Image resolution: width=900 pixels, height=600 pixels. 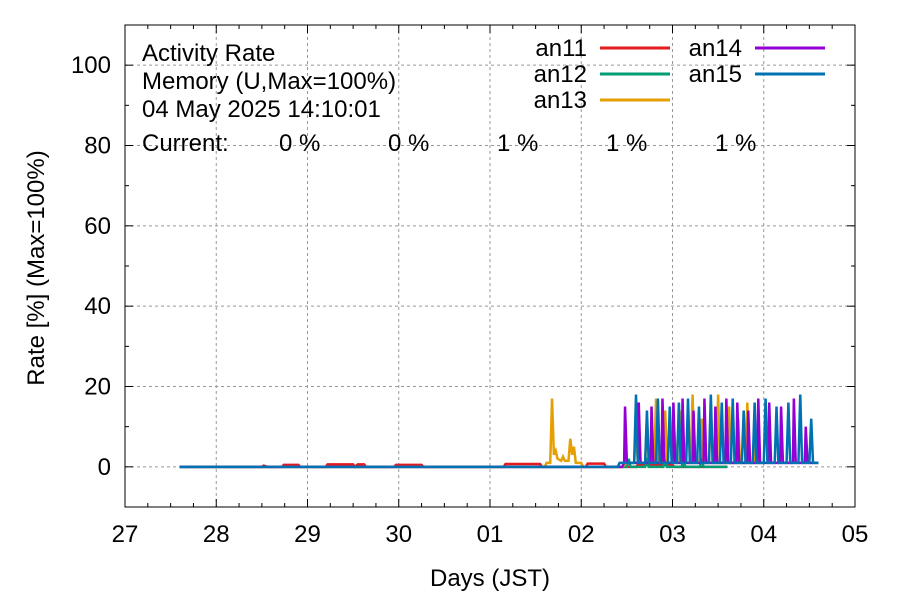 I want to click on legend-label-an13: an13, so click(x=560, y=100).